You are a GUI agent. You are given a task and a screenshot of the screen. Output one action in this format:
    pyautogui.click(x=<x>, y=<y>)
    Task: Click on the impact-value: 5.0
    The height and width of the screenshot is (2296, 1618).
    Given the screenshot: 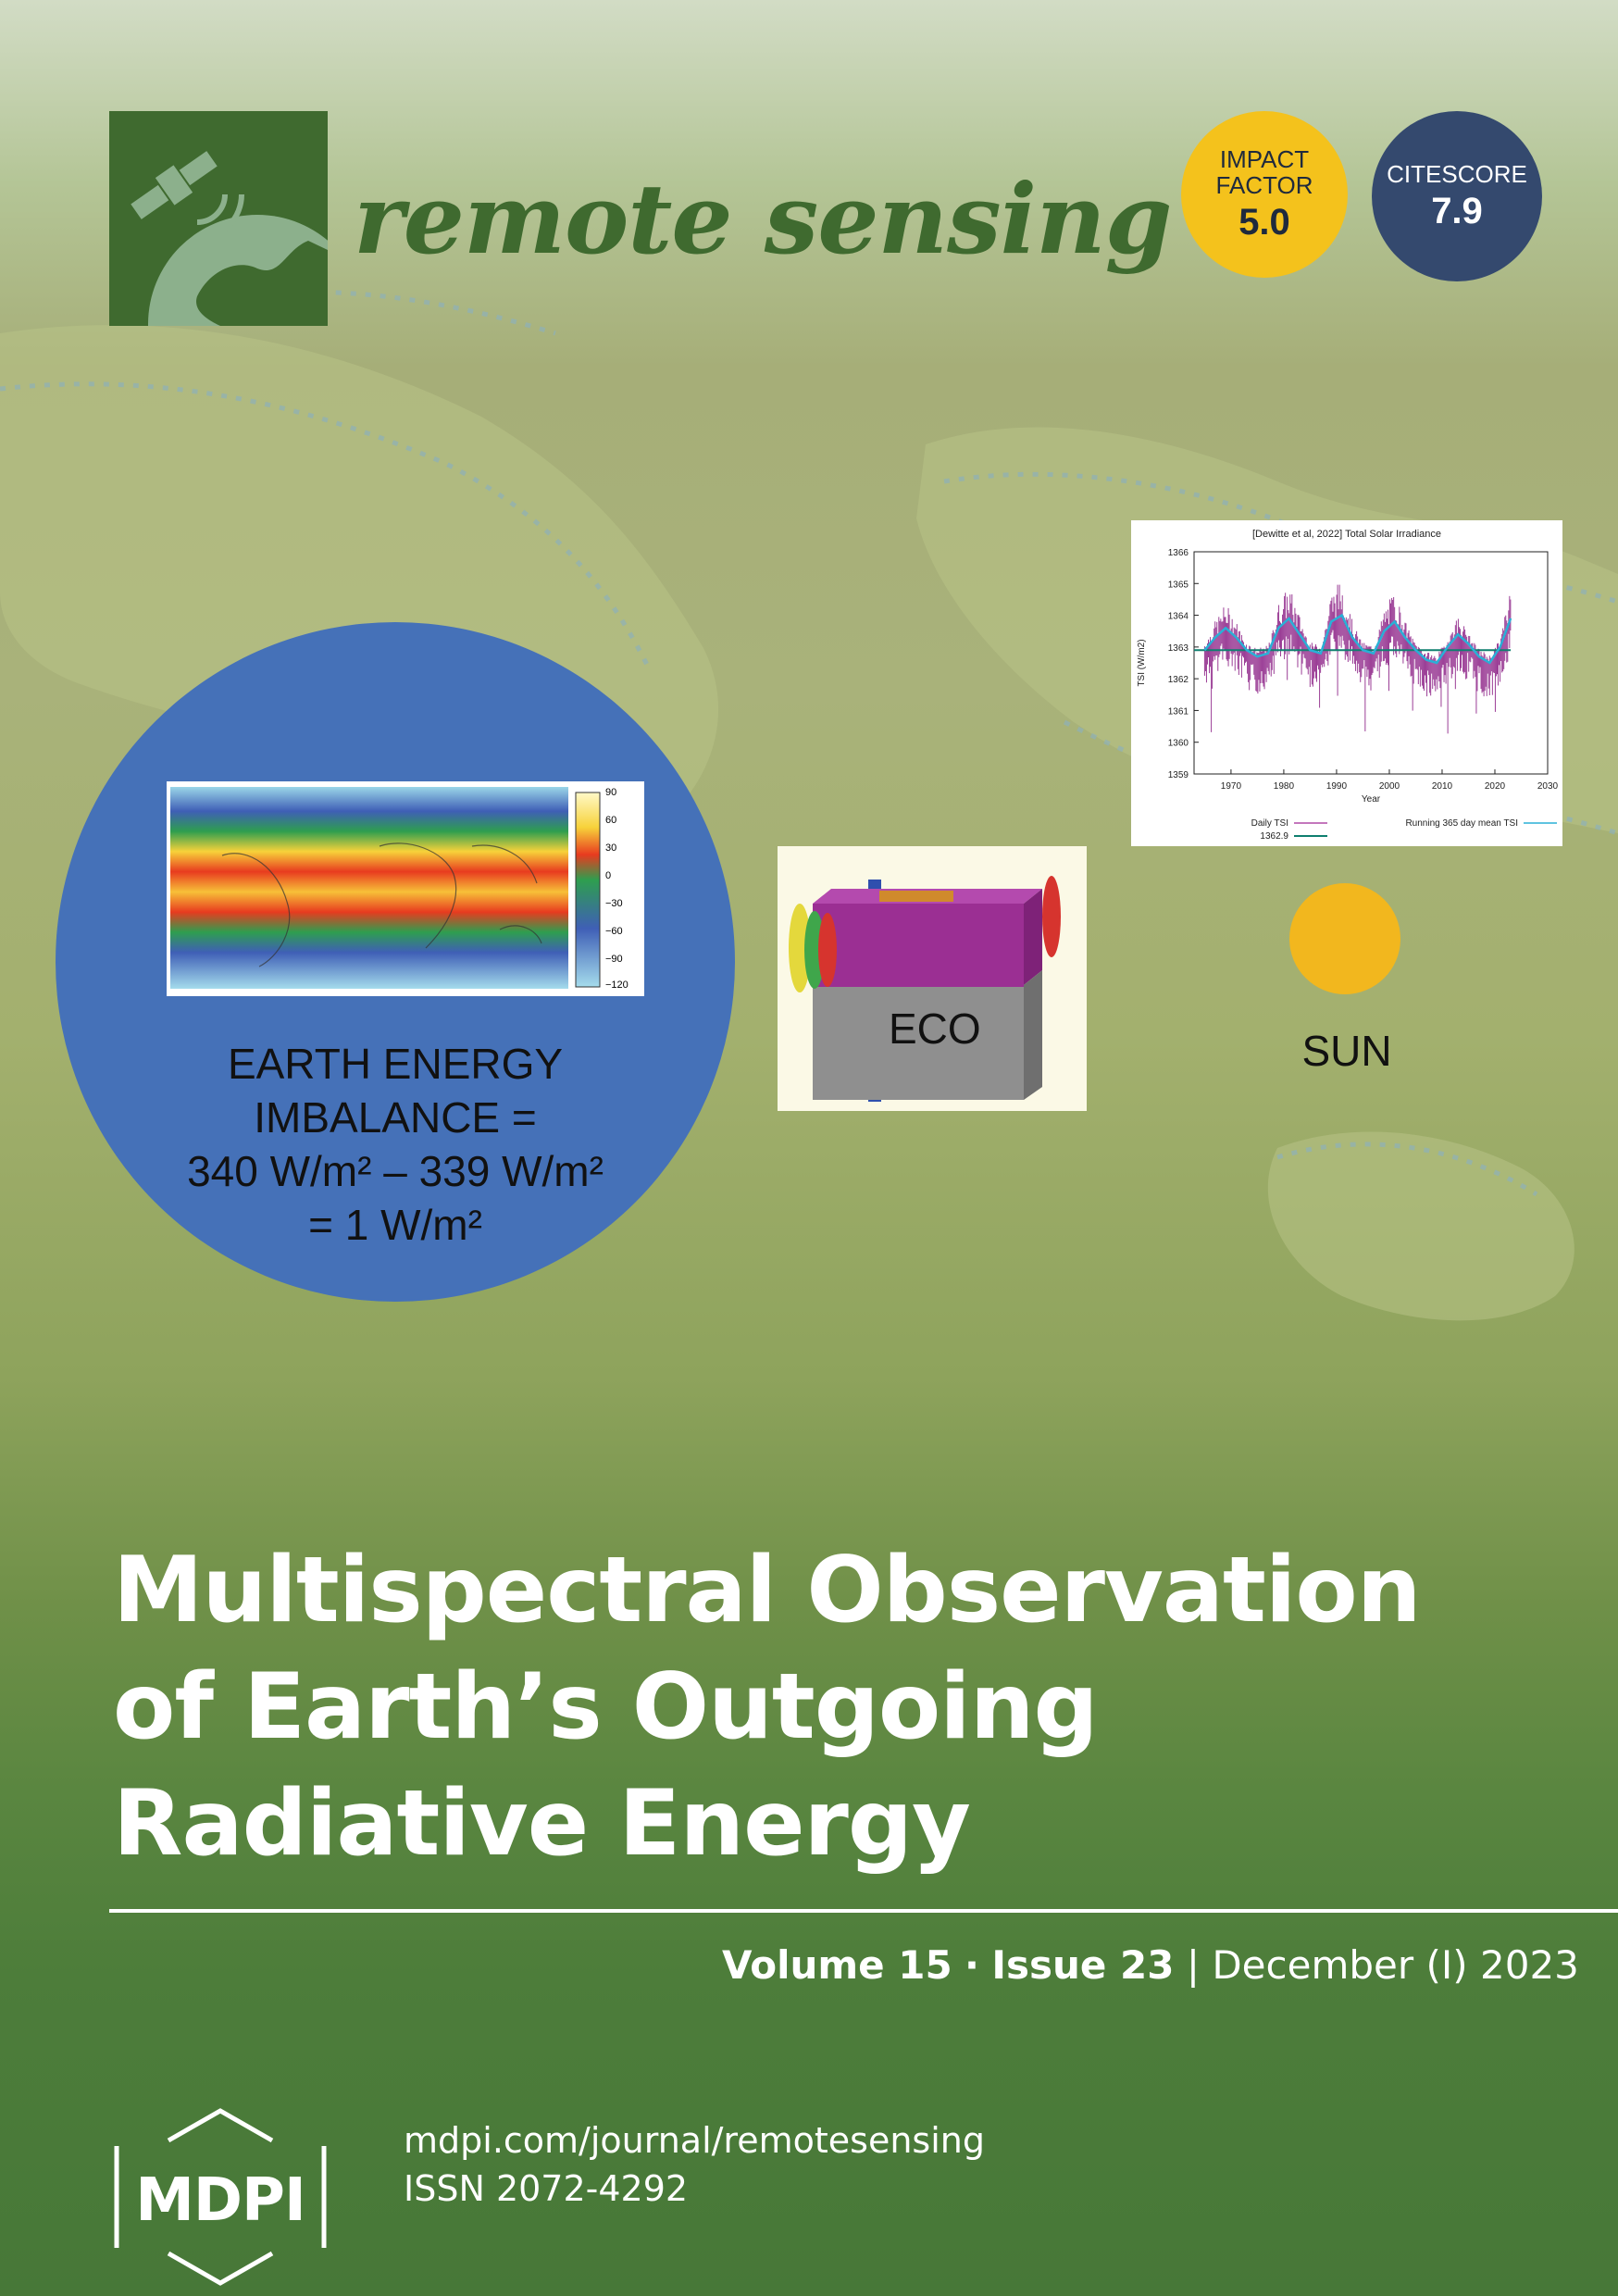 What is the action you would take?
    pyautogui.click(x=1264, y=222)
    